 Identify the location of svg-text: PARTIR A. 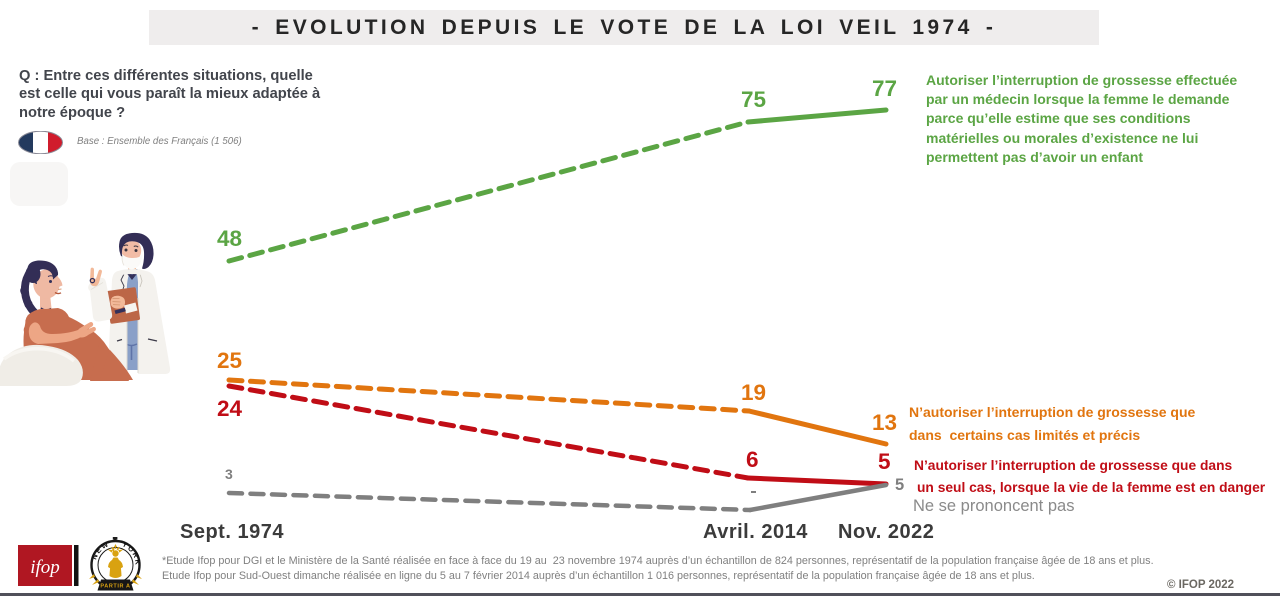
(115, 587).